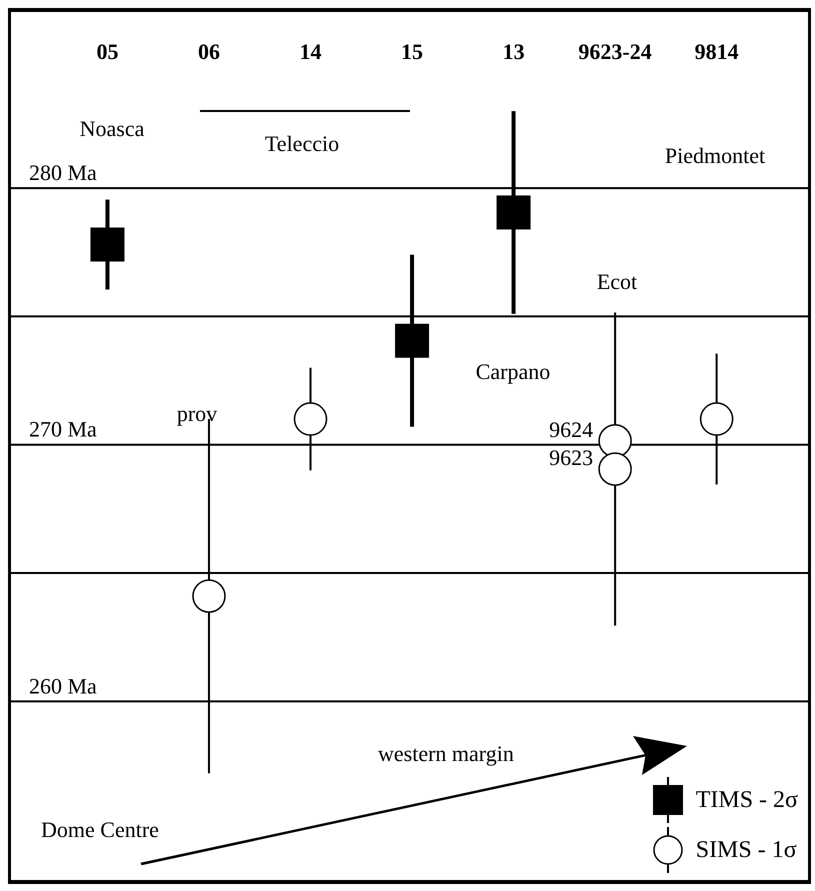 The width and height of the screenshot is (815, 891). What do you see at coordinates (571, 429) in the screenshot?
I see `annotation: 9624` at bounding box center [571, 429].